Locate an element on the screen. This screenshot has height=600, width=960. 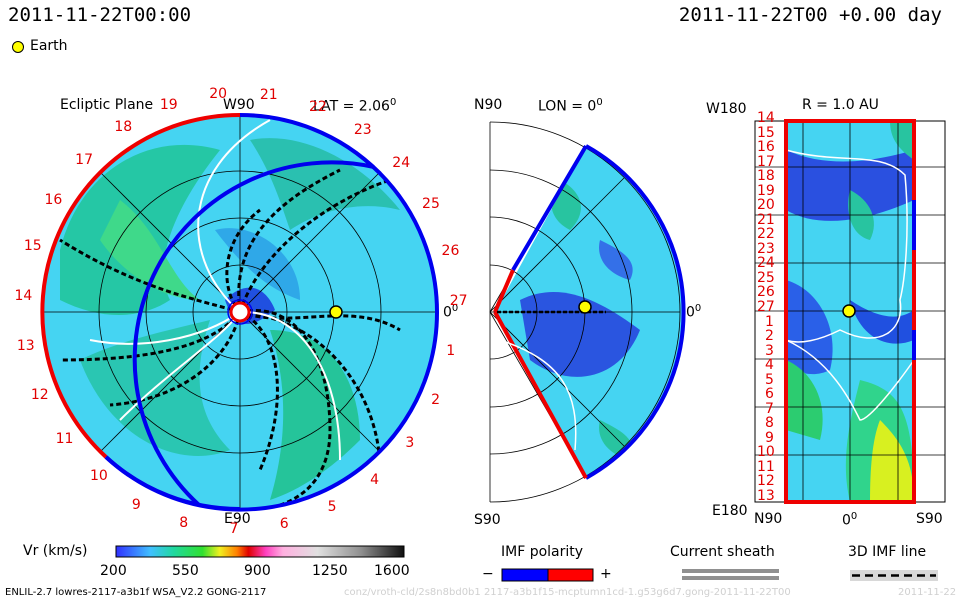
radial-row-label: 21 is located at coordinates (766, 219).